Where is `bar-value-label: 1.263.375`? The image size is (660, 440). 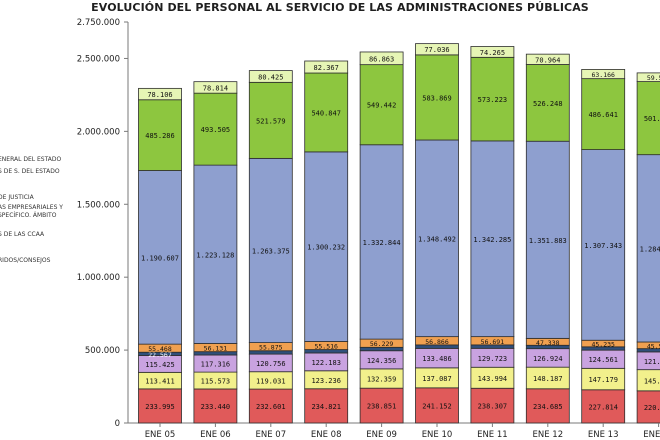
bar-value-label: 1.263.375 is located at coordinates (271, 251).